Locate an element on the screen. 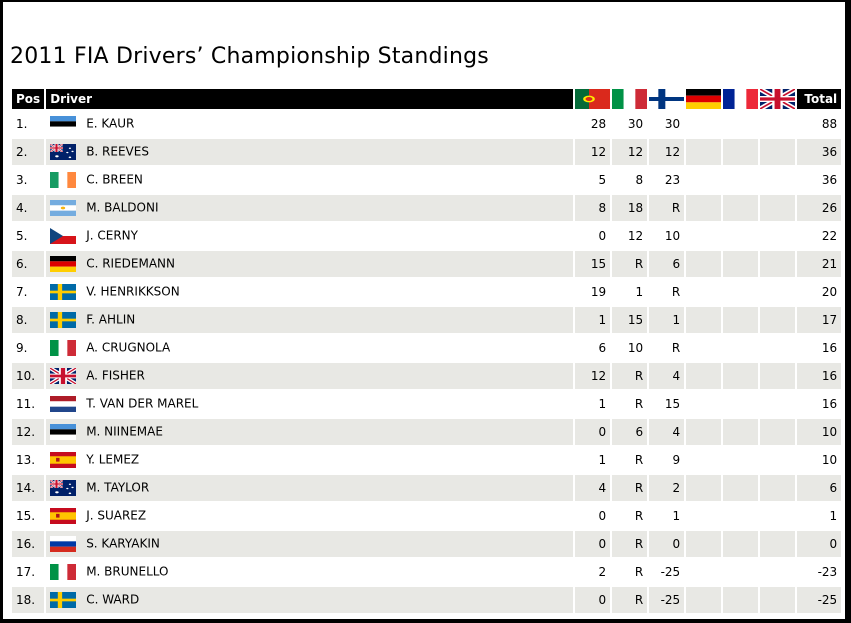 The width and height of the screenshot is (851, 623). header-pos: Pos is located at coordinates (28, 99).